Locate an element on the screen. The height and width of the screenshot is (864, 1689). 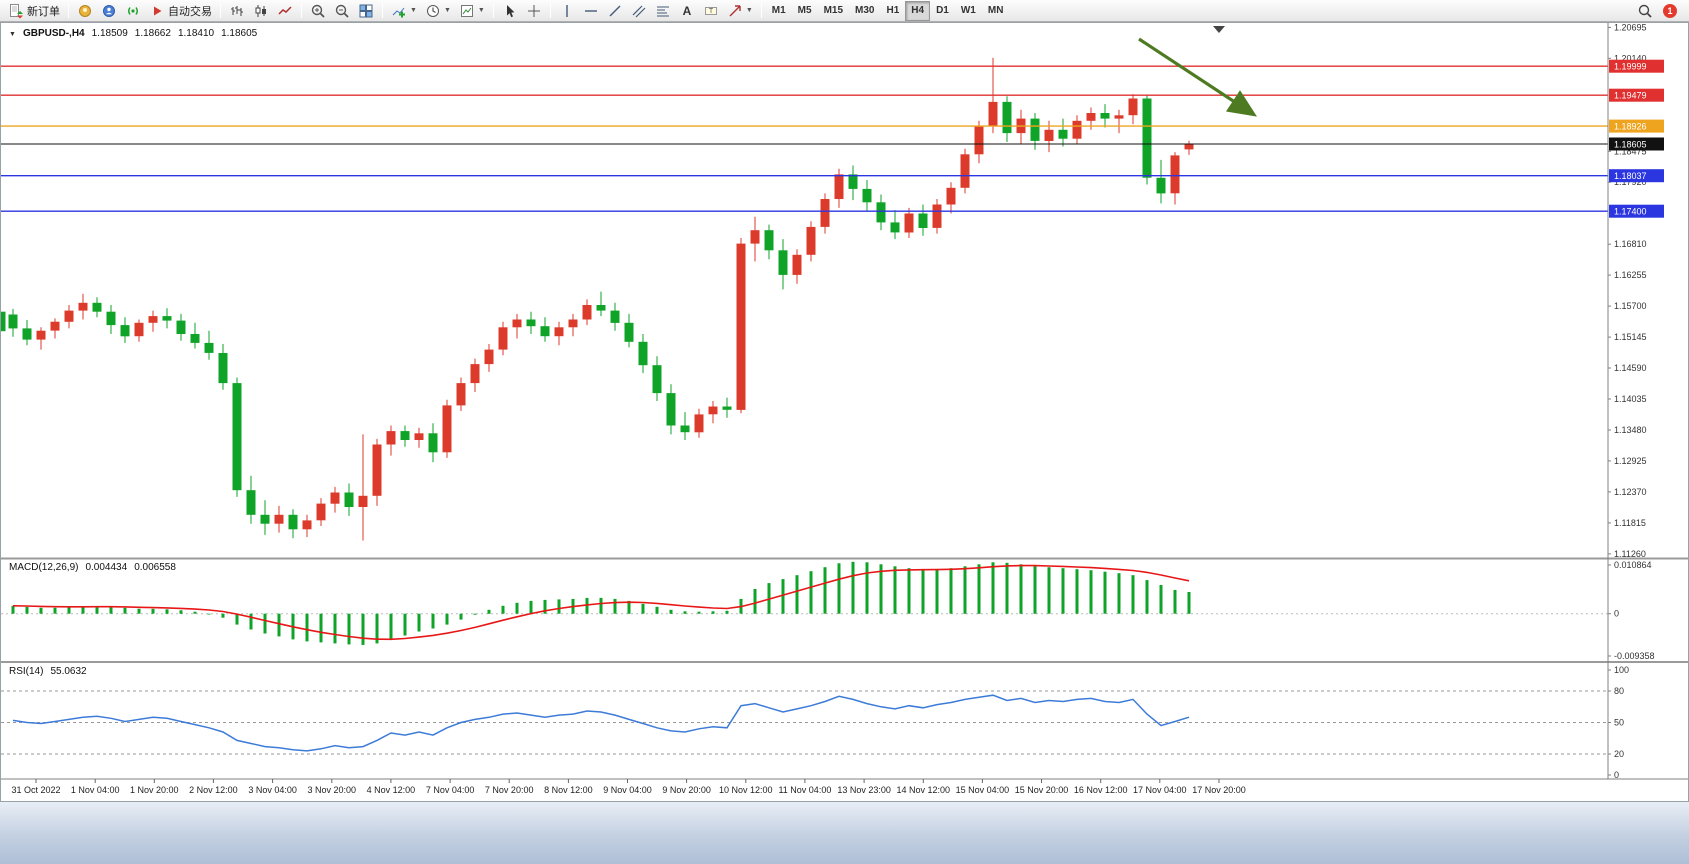
svg-text: T is located at coordinates (711, 11).